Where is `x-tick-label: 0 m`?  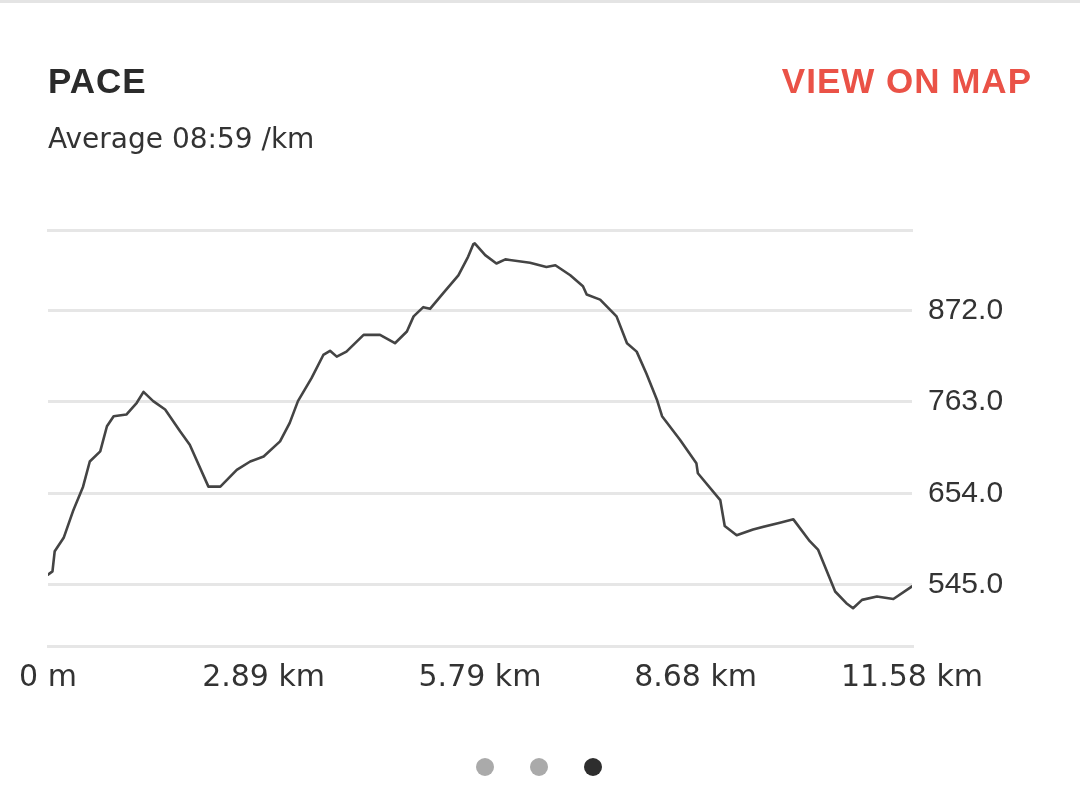
x-tick-label: 0 m is located at coordinates (48, 675).